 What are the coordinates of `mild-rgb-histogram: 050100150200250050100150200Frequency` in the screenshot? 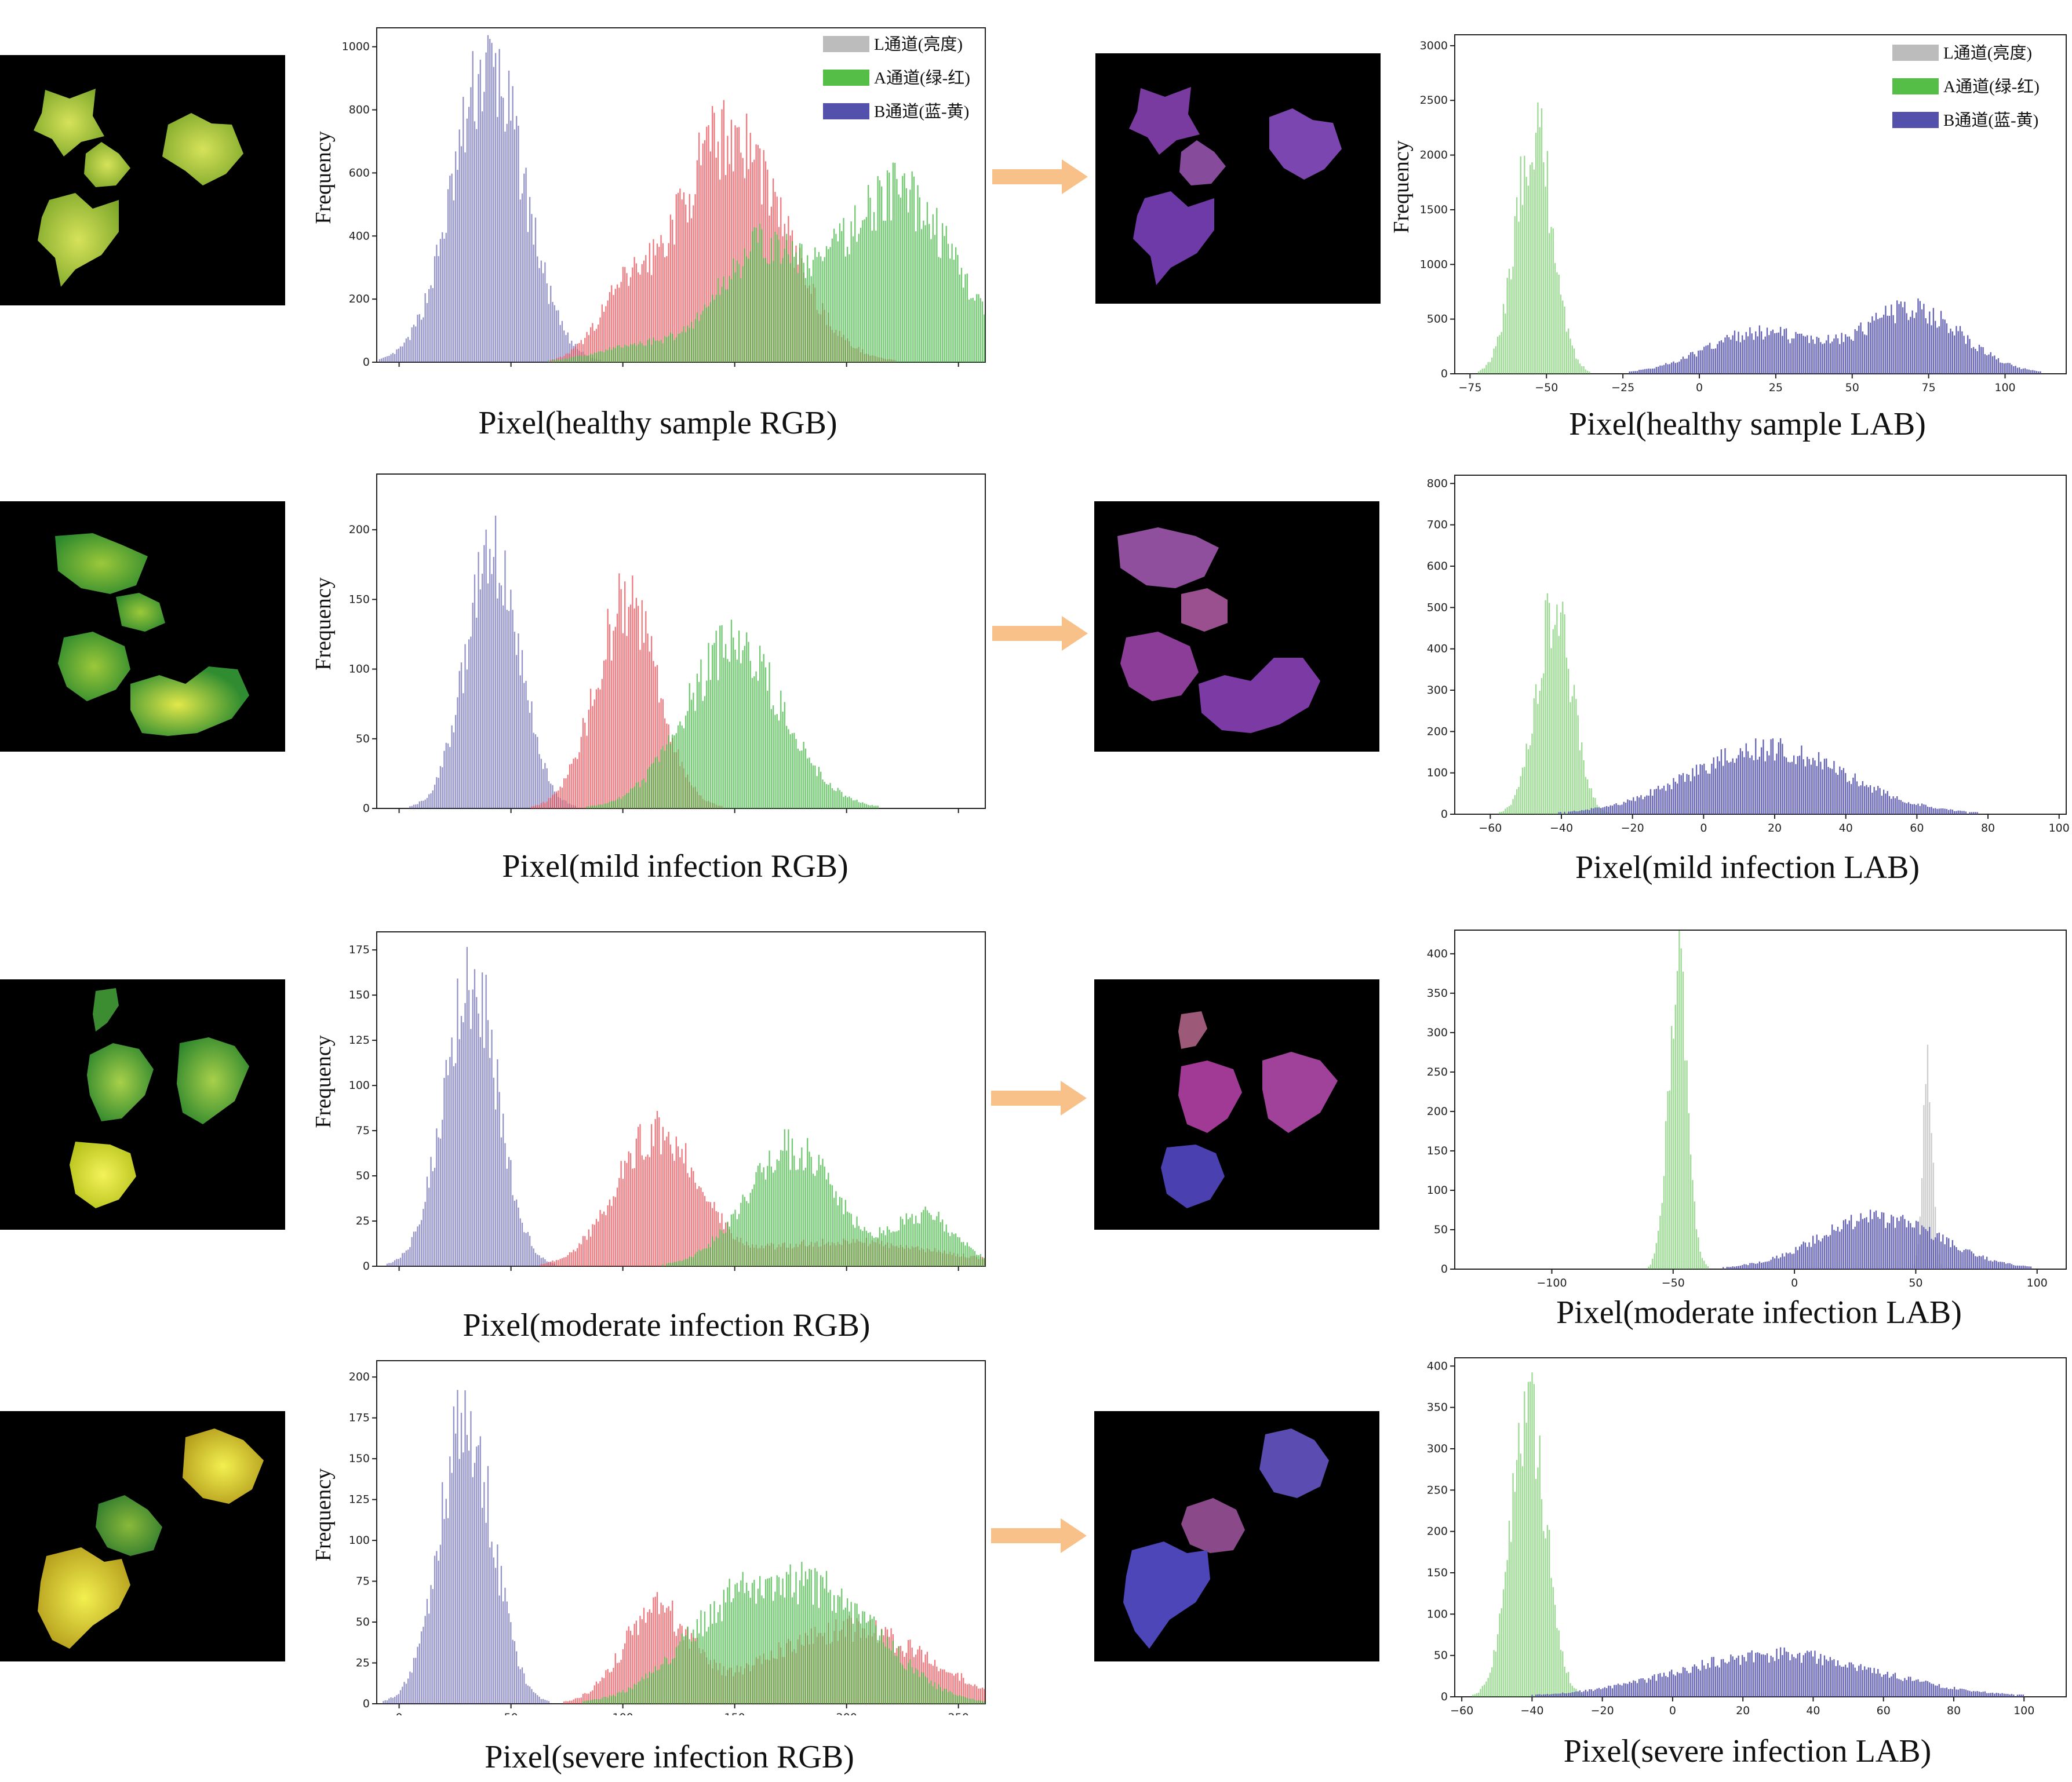 It's located at (652, 643).